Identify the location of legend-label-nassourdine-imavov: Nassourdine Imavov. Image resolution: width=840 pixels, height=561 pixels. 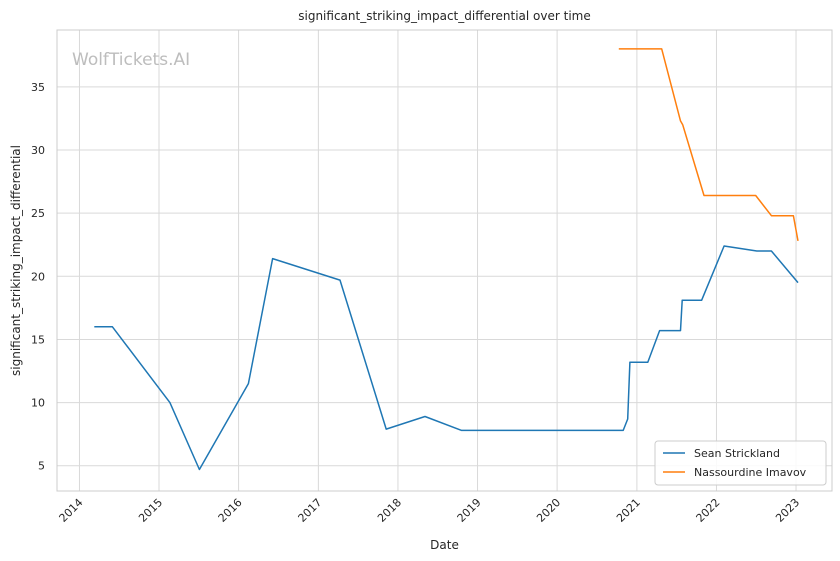
(750, 472).